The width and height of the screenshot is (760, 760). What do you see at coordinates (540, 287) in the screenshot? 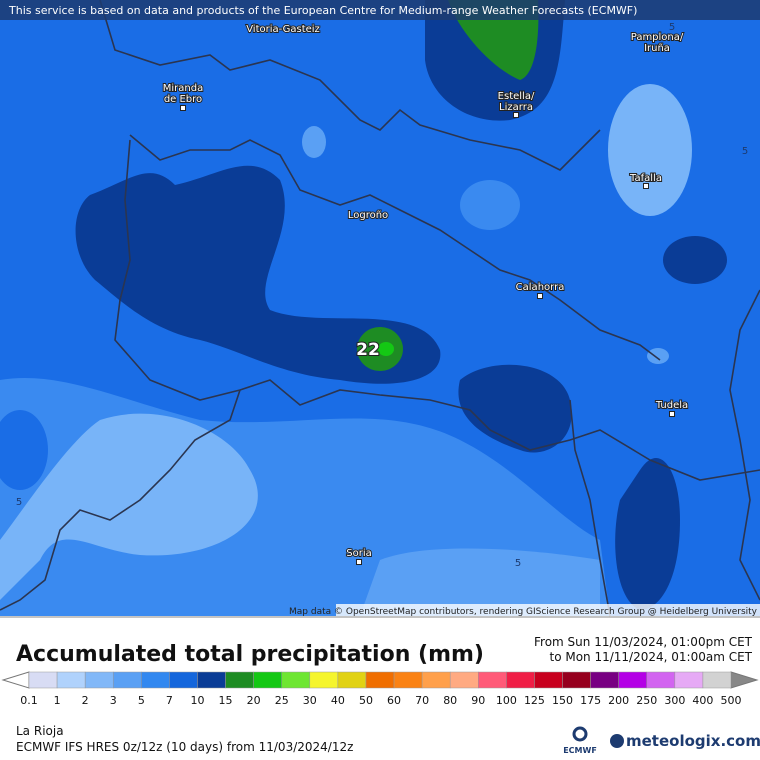
I see `place-label: Calahorra` at bounding box center [540, 287].